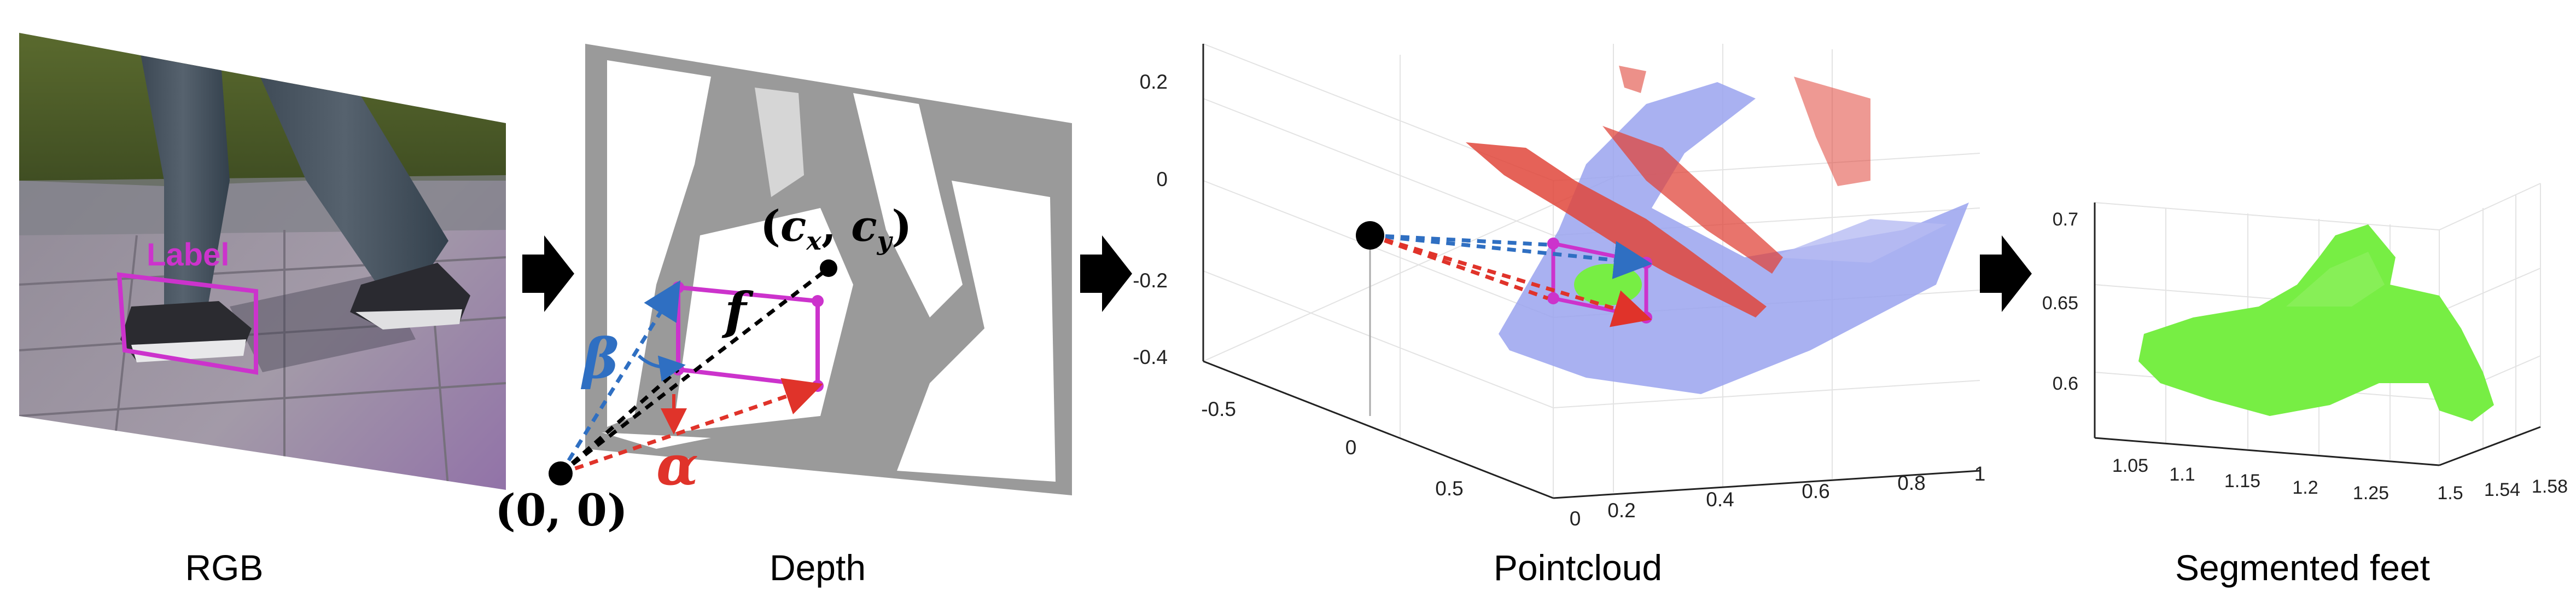  Describe the element at coordinates (2065, 383) in the screenshot. I see `z-tick: 0.6` at that location.